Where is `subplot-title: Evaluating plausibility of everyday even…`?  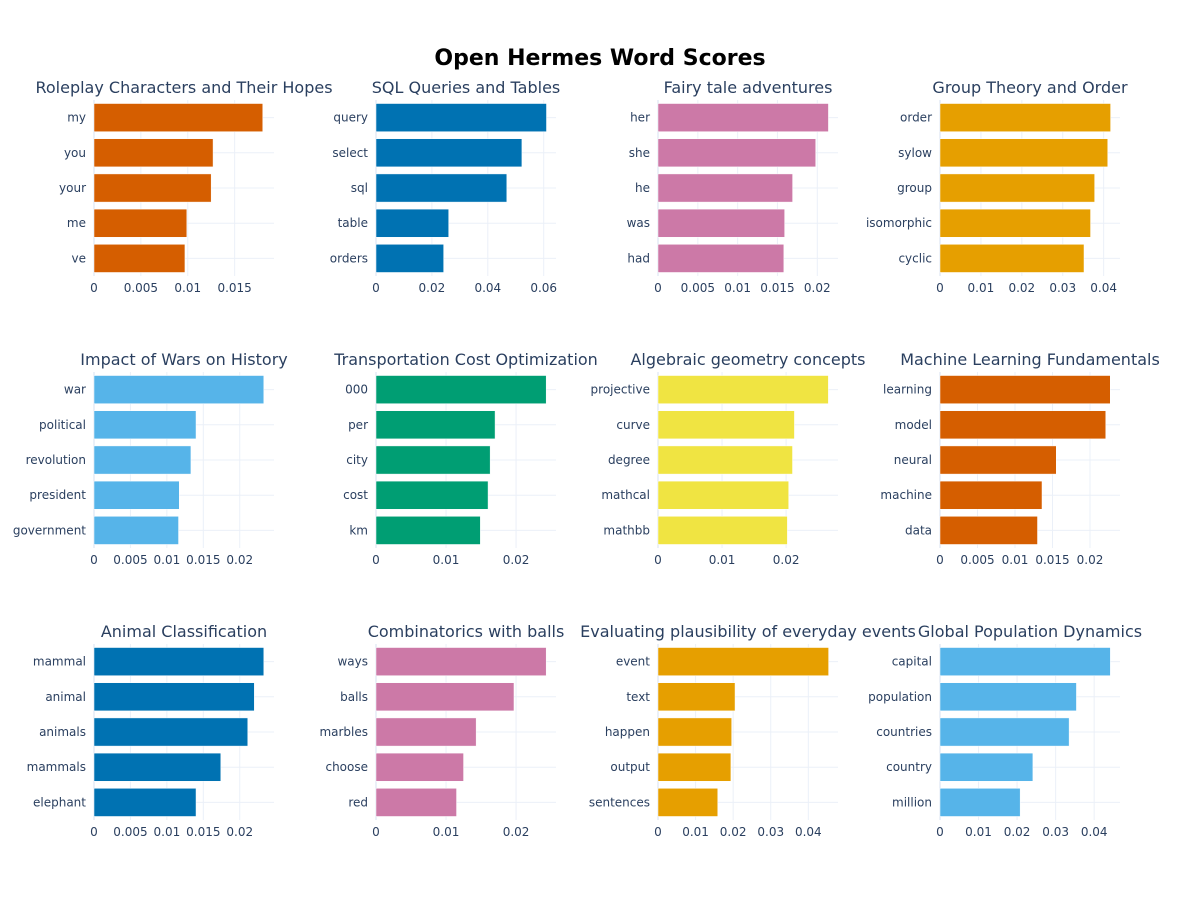
subplot-title: Evaluating plausibility of everyday even… is located at coordinates (748, 631).